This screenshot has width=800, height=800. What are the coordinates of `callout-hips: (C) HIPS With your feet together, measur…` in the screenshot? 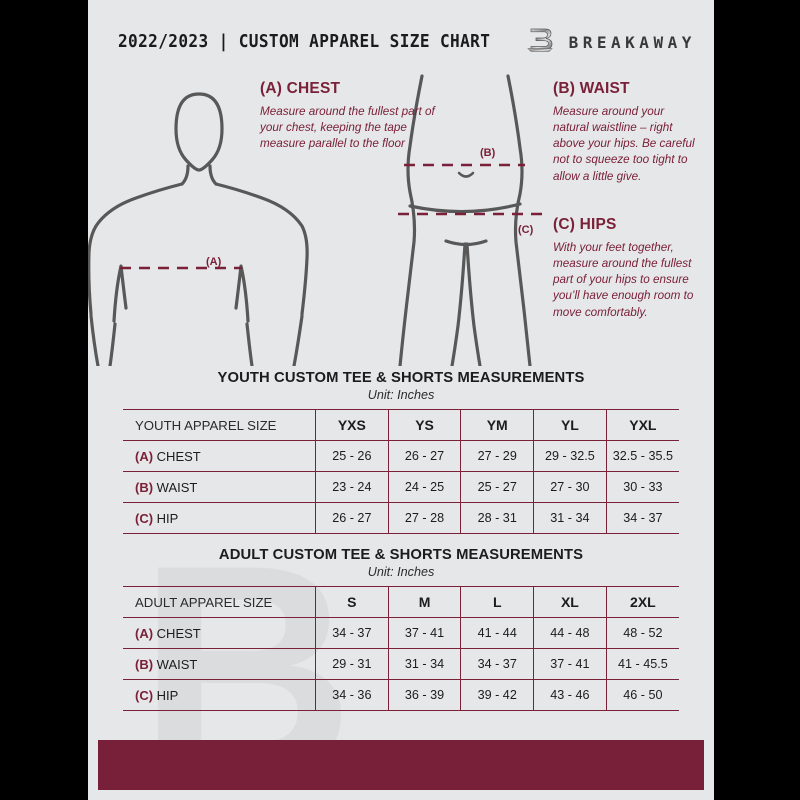 It's located at (629, 268).